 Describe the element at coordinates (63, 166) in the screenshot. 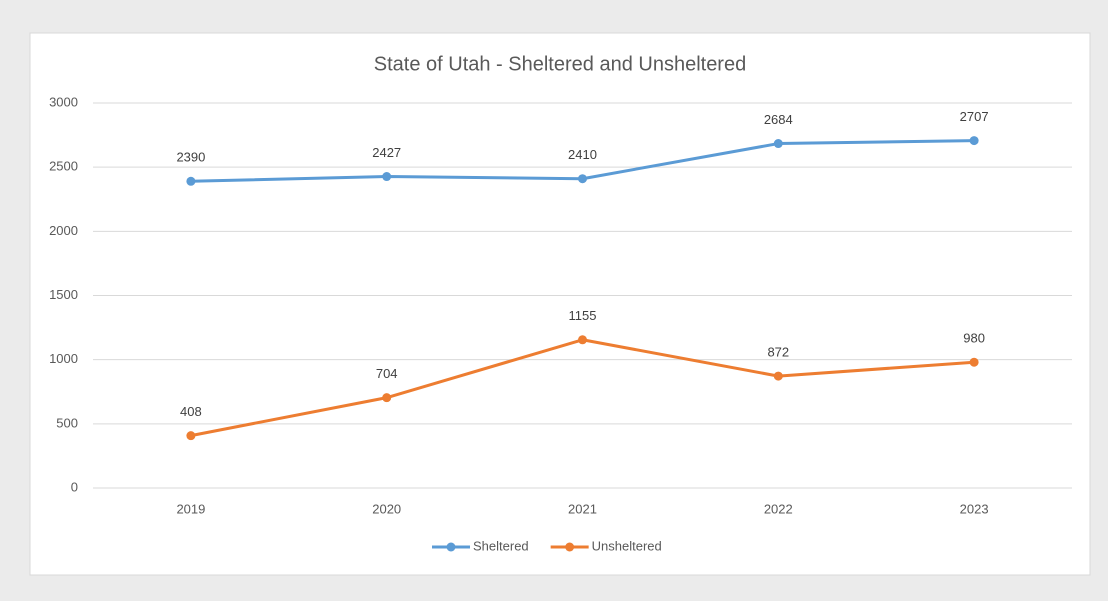

I see `y-tick-label: 2500` at that location.